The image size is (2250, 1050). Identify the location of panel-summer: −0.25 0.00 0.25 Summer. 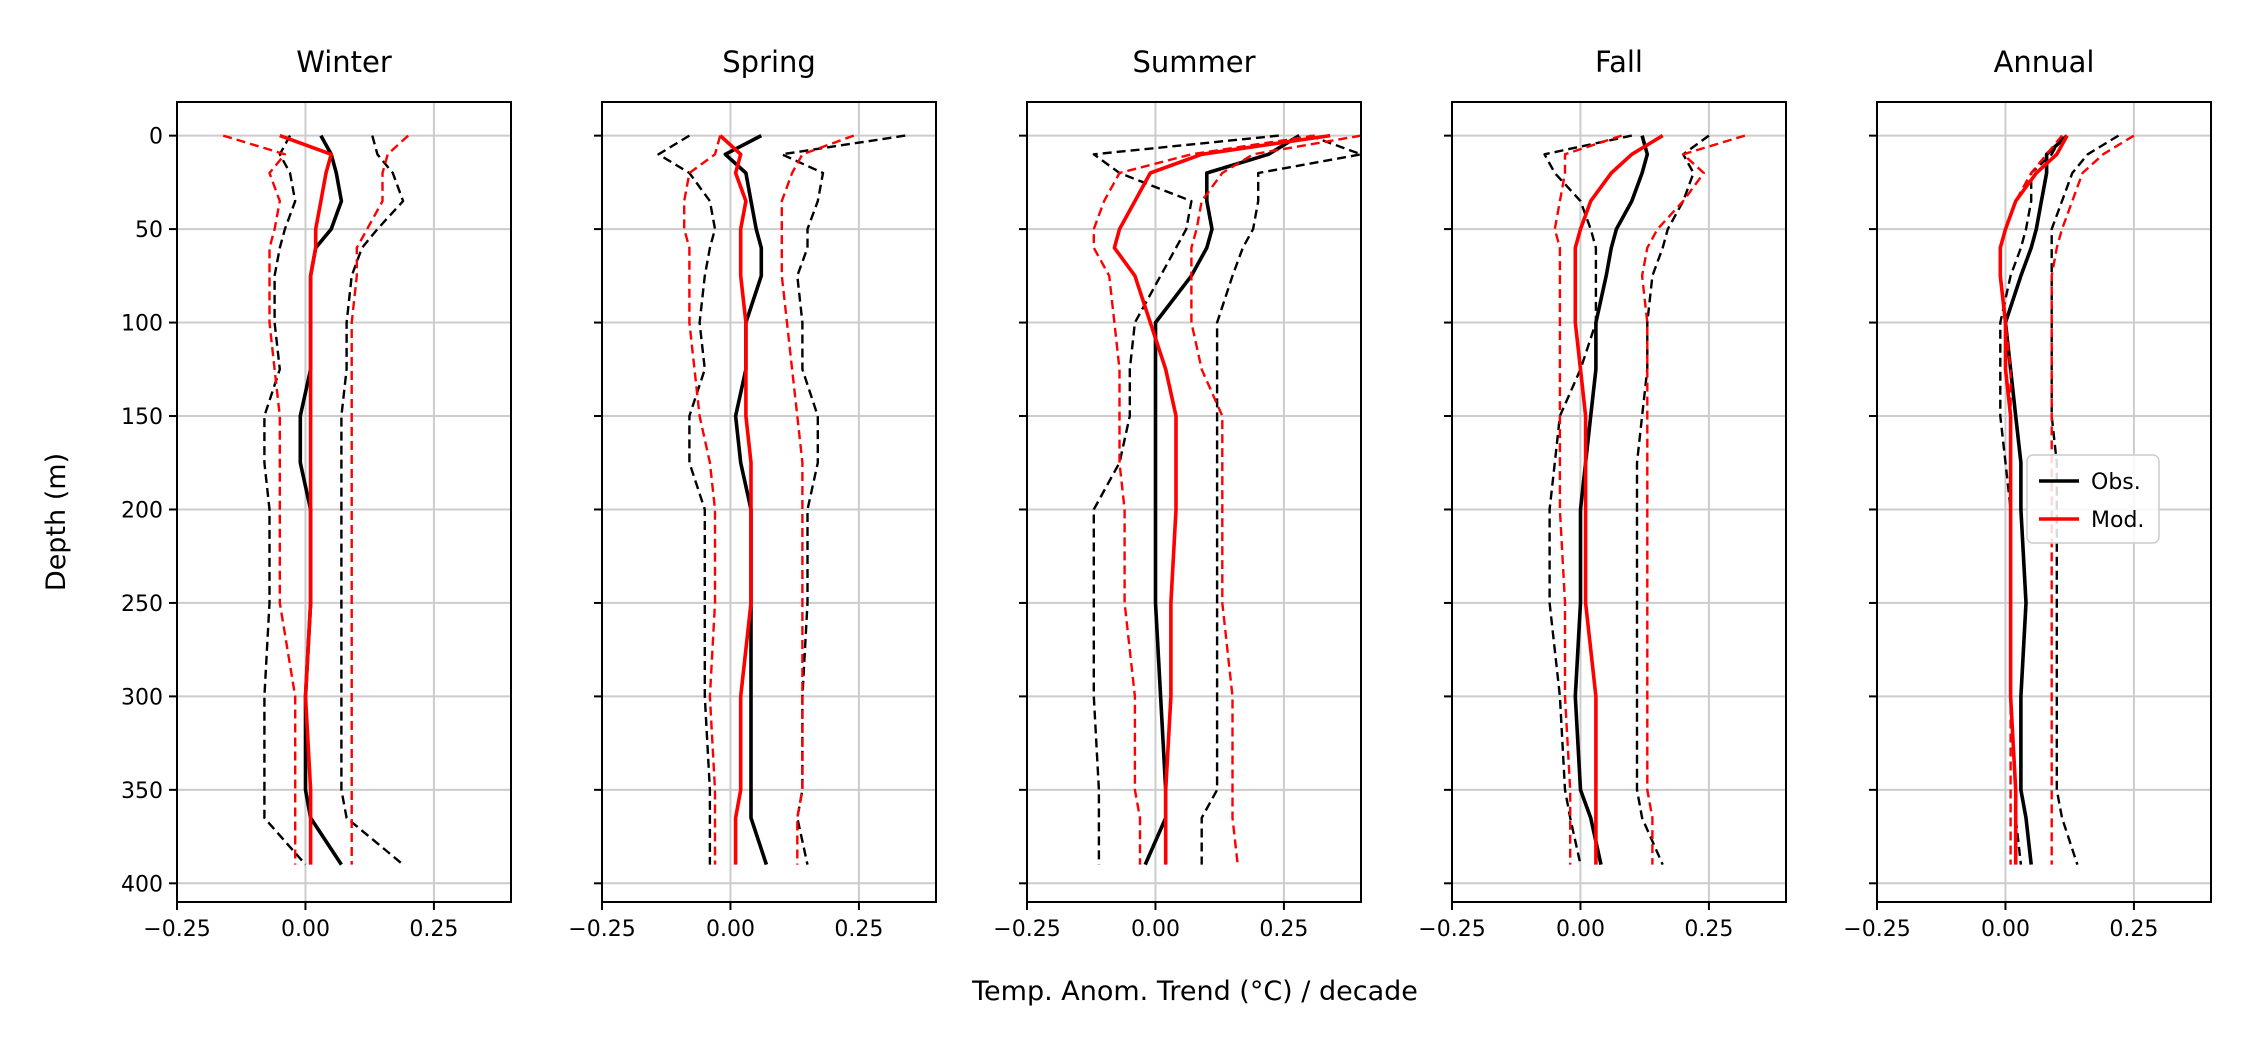
(1177, 493).